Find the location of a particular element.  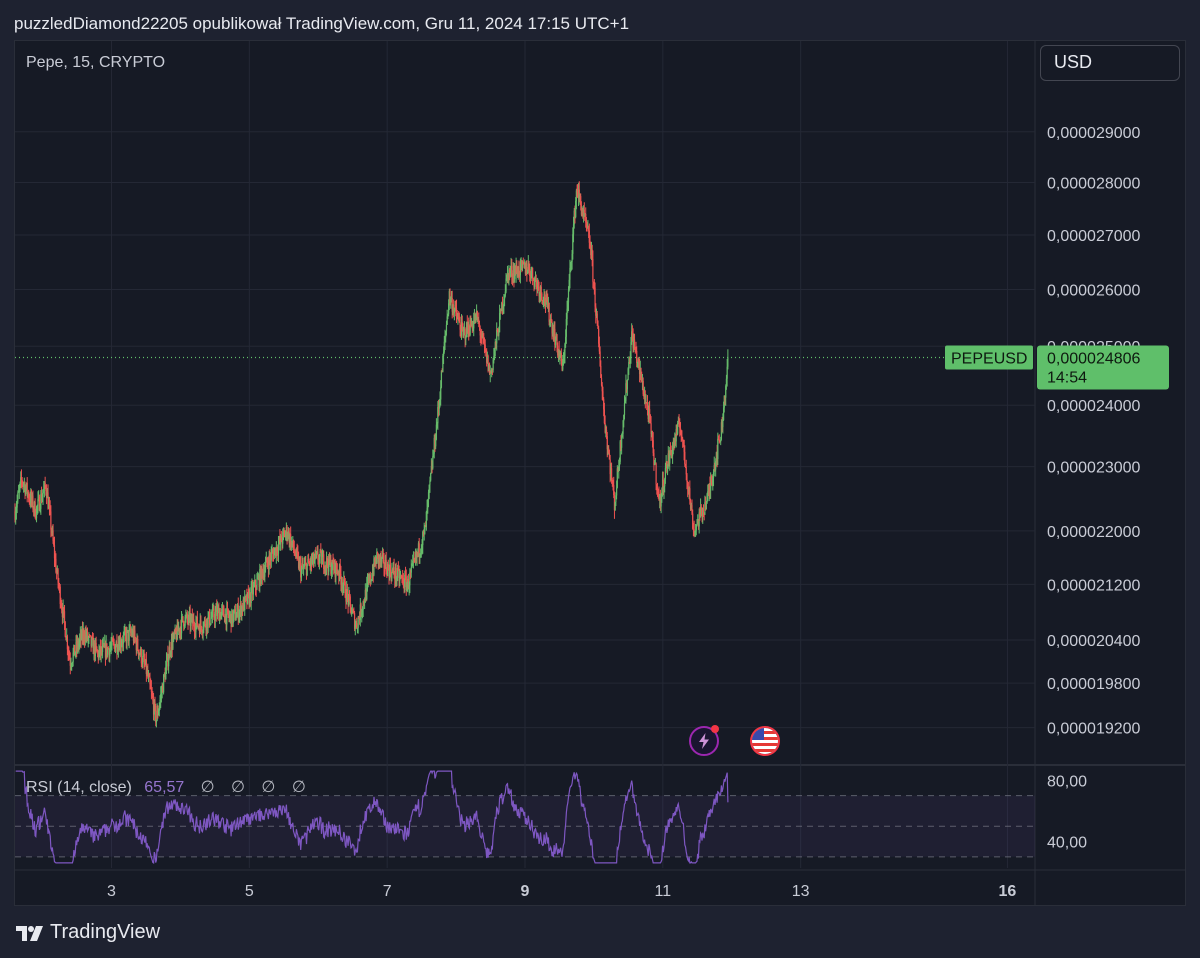

x-tick-label: 11 is located at coordinates (663, 891).